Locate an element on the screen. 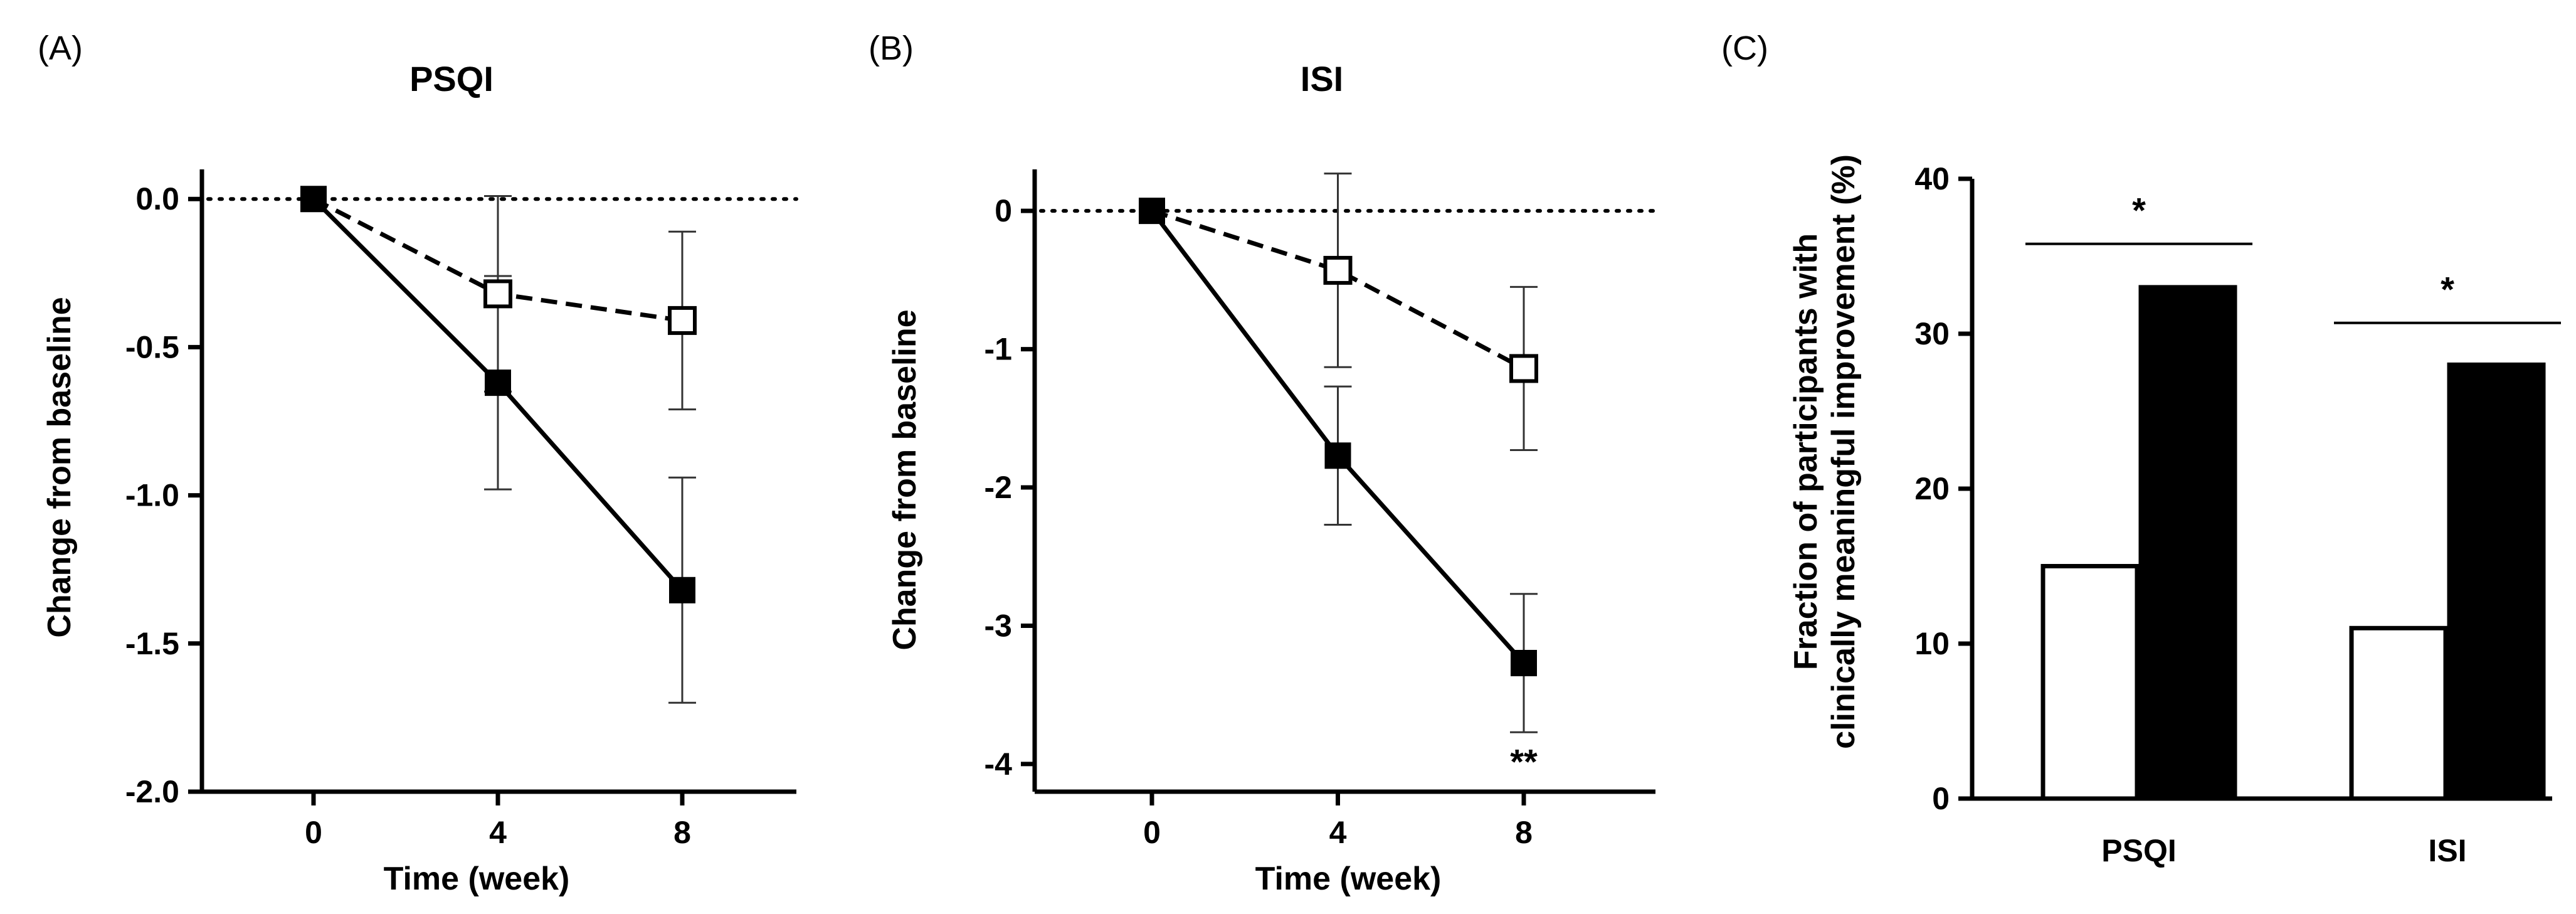  y-tick-label: -2 is located at coordinates (998, 487).